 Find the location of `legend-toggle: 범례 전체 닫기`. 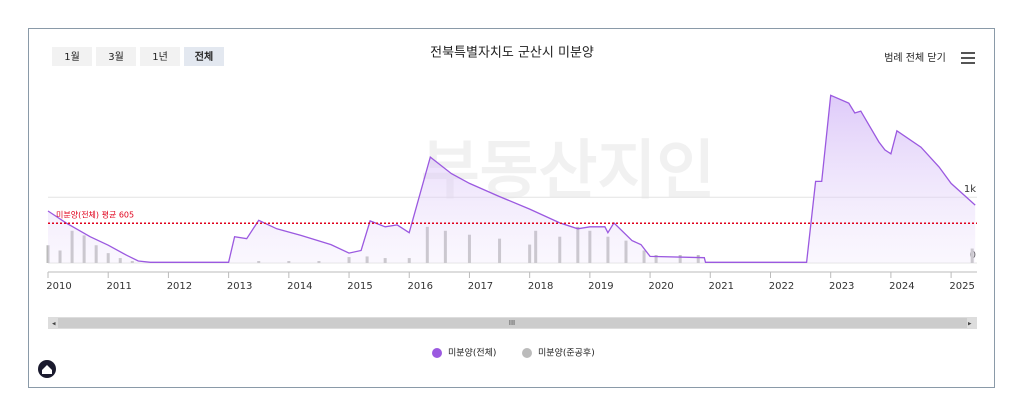

legend-toggle: 범례 전체 닫기 is located at coordinates (915, 58).